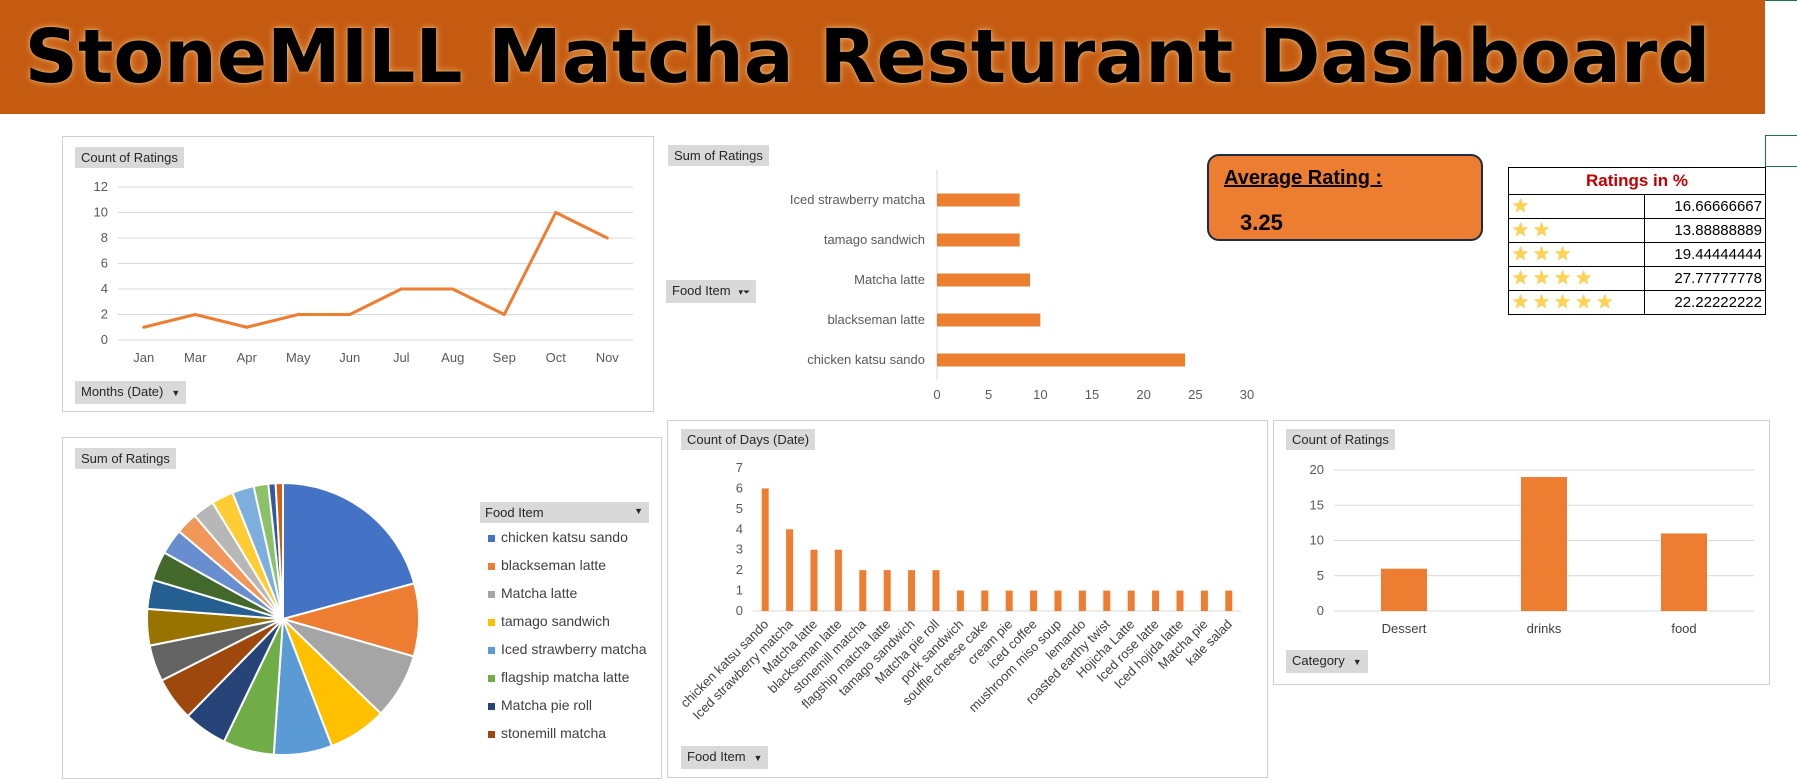 This screenshot has width=1797, height=780. Describe the element at coordinates (125, 458) in the screenshot. I see `pie-sum-of-ratings-button: Sum of Ratings` at that location.